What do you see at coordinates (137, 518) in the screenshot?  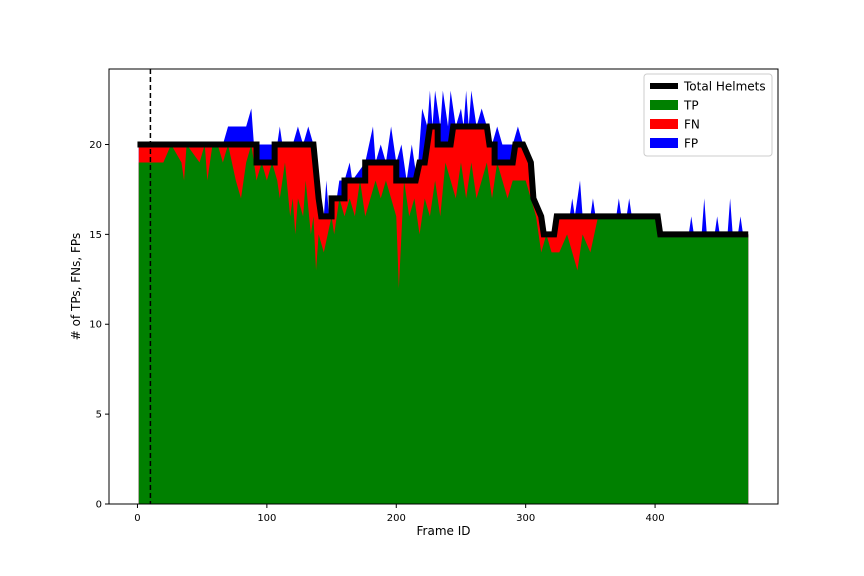 I see `x-tick-label: 0` at bounding box center [137, 518].